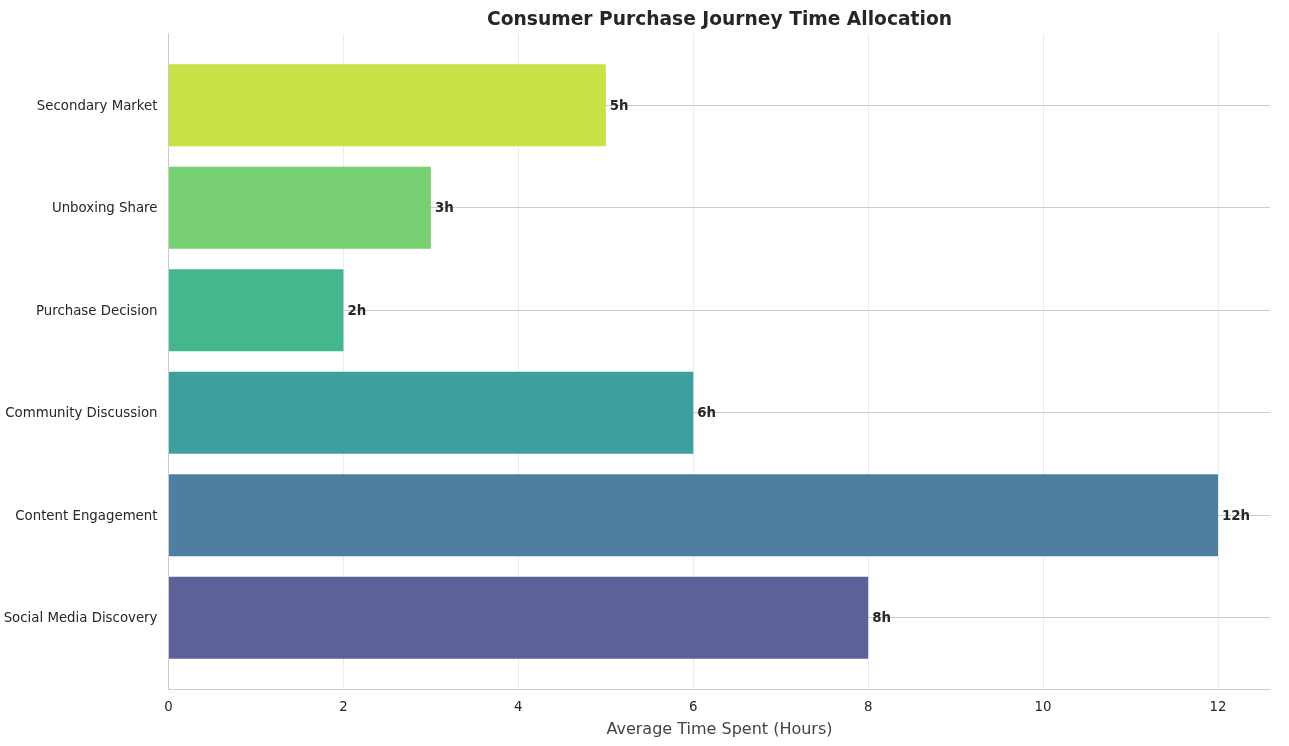 The width and height of the screenshot is (1289, 746). I want to click on y-tick-label: Purchase Decision, so click(97, 310).